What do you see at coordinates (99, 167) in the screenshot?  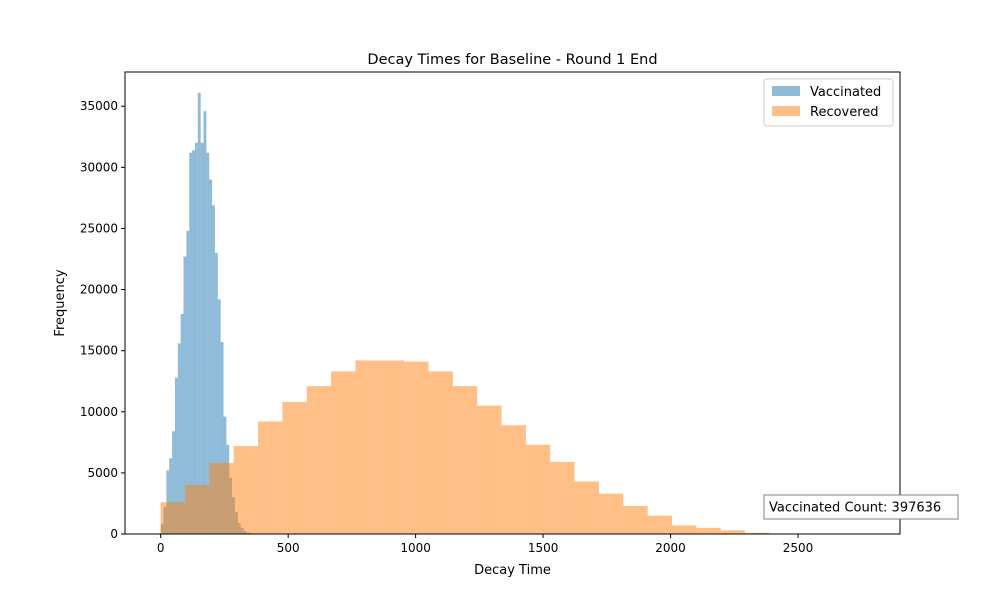 I see `y-tick-label: 30000` at bounding box center [99, 167].